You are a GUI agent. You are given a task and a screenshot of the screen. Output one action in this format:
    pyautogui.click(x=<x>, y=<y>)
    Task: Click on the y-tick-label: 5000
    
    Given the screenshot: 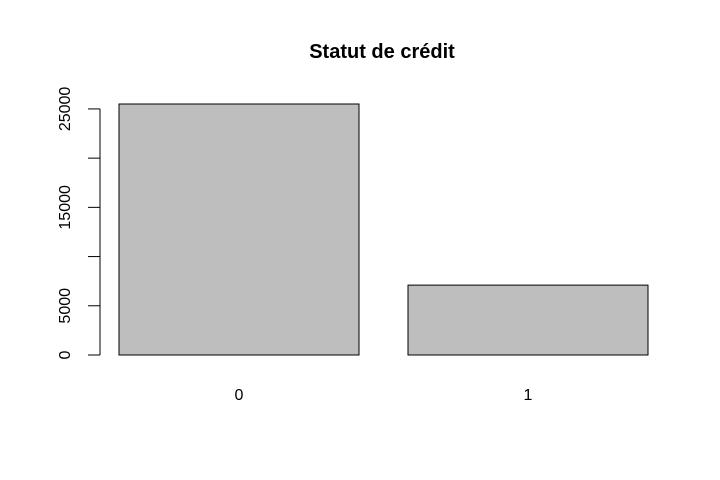 What is the action you would take?
    pyautogui.click(x=65, y=306)
    